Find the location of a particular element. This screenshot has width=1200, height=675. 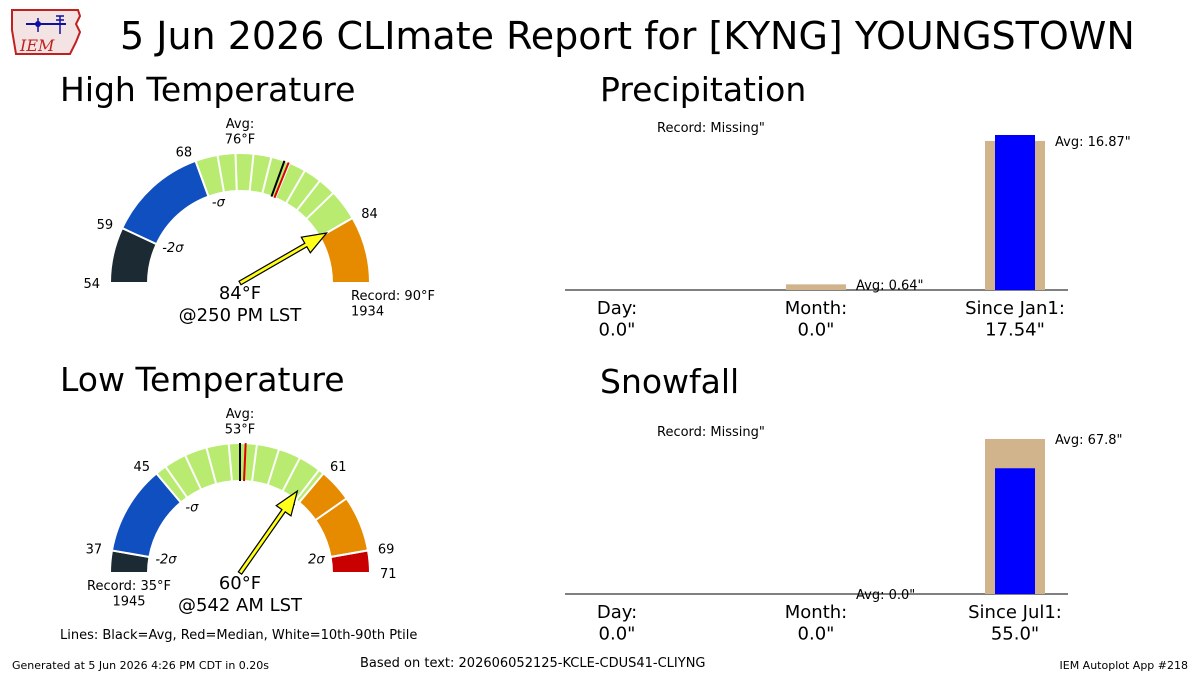

snow-category-label: Day: 0.0" is located at coordinates (617, 623).